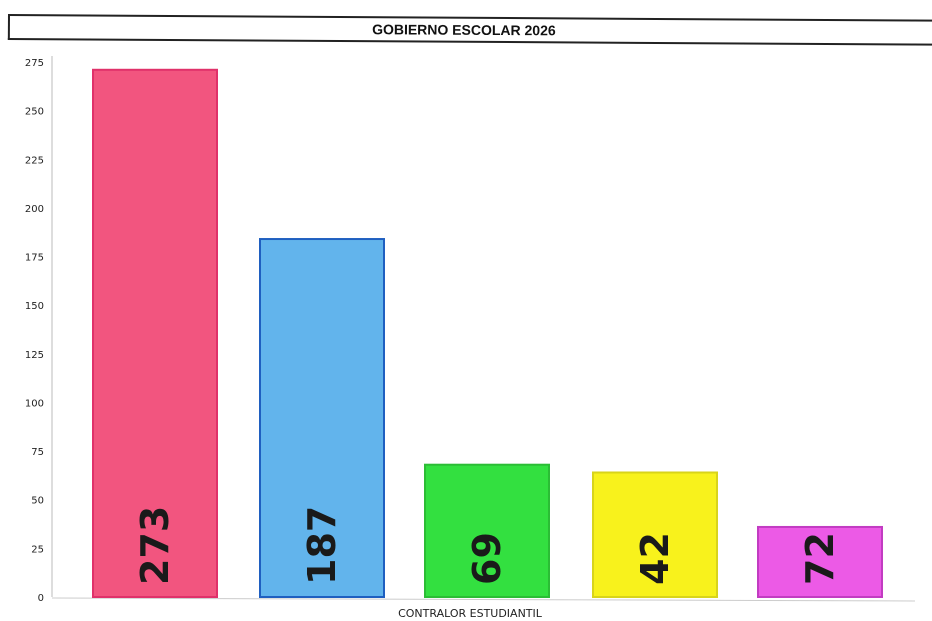 Image resolution: width=932 pixels, height=621 pixels. I want to click on bar-data-label: 187, so click(322, 545).